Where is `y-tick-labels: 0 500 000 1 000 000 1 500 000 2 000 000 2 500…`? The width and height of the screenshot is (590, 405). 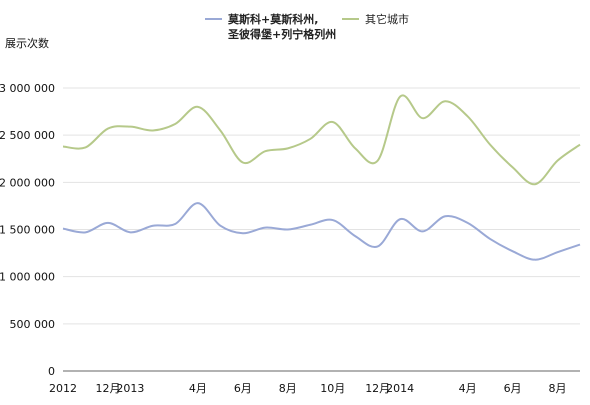
y-tick-labels: 0 500 000 1 000 000 1 500 000 2 000 000 2 500… is located at coordinates (27, 230).